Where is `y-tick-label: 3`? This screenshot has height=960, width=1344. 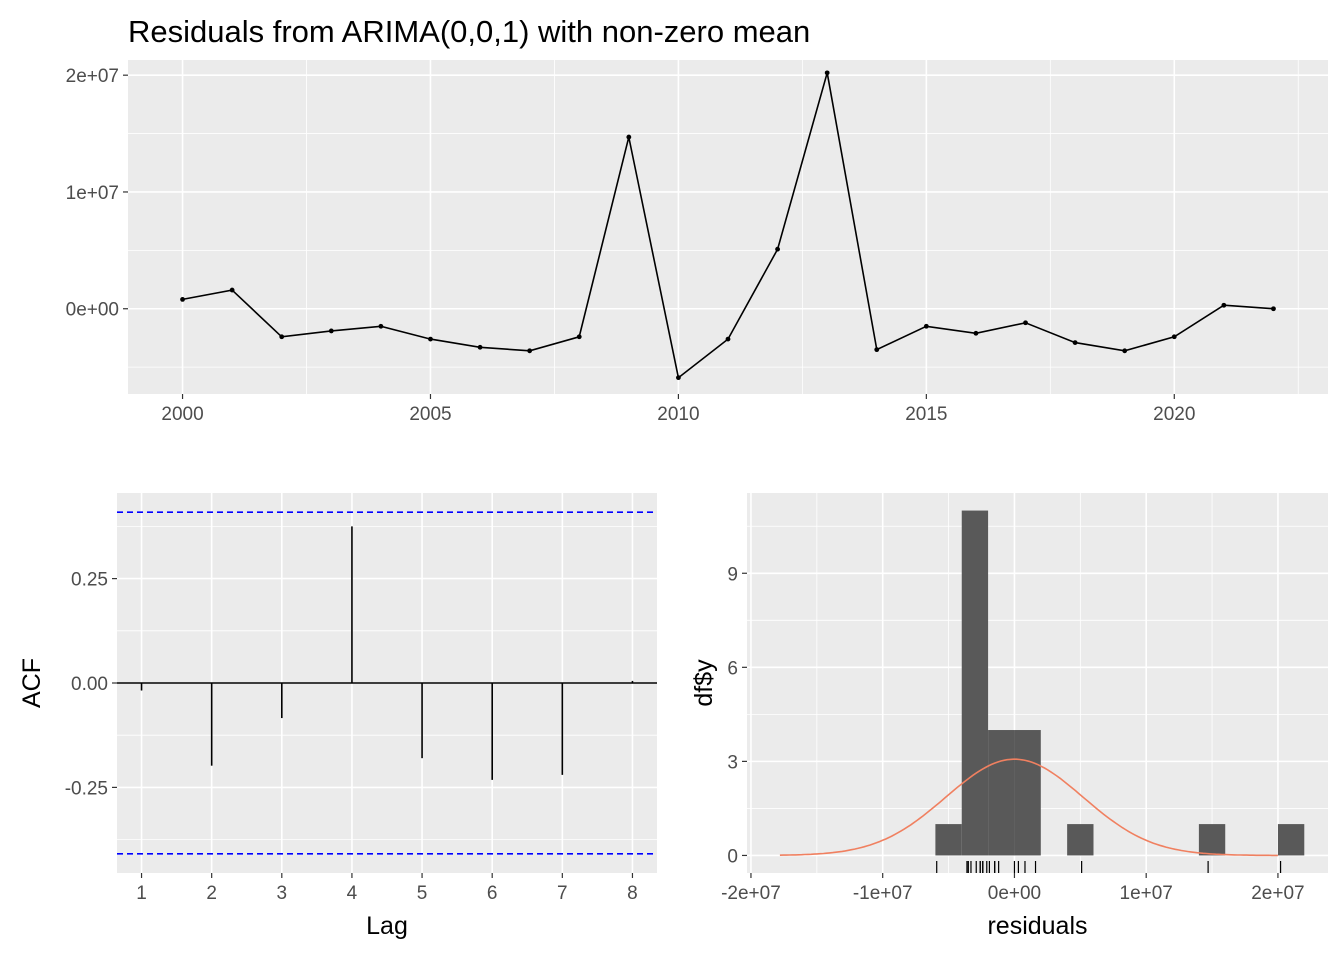
y-tick-label: 3 is located at coordinates (732, 762).